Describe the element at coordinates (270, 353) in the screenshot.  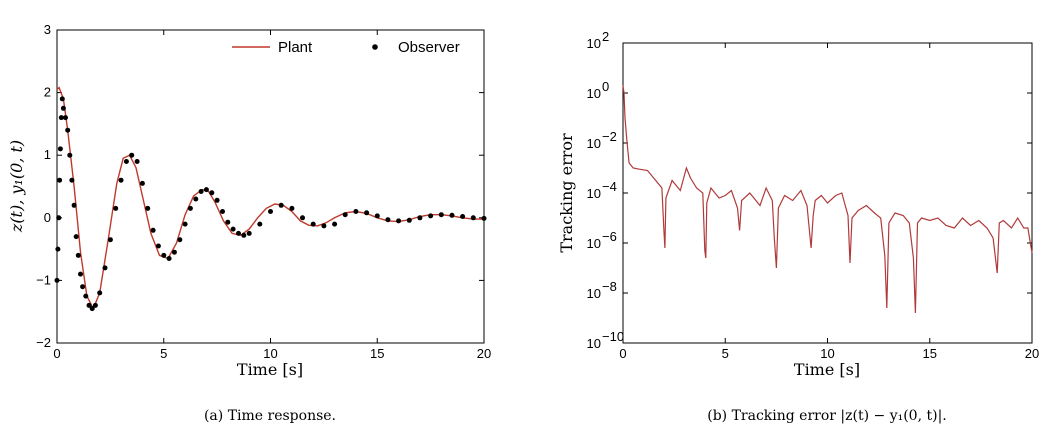
I see `x-tick-label: 10` at that location.